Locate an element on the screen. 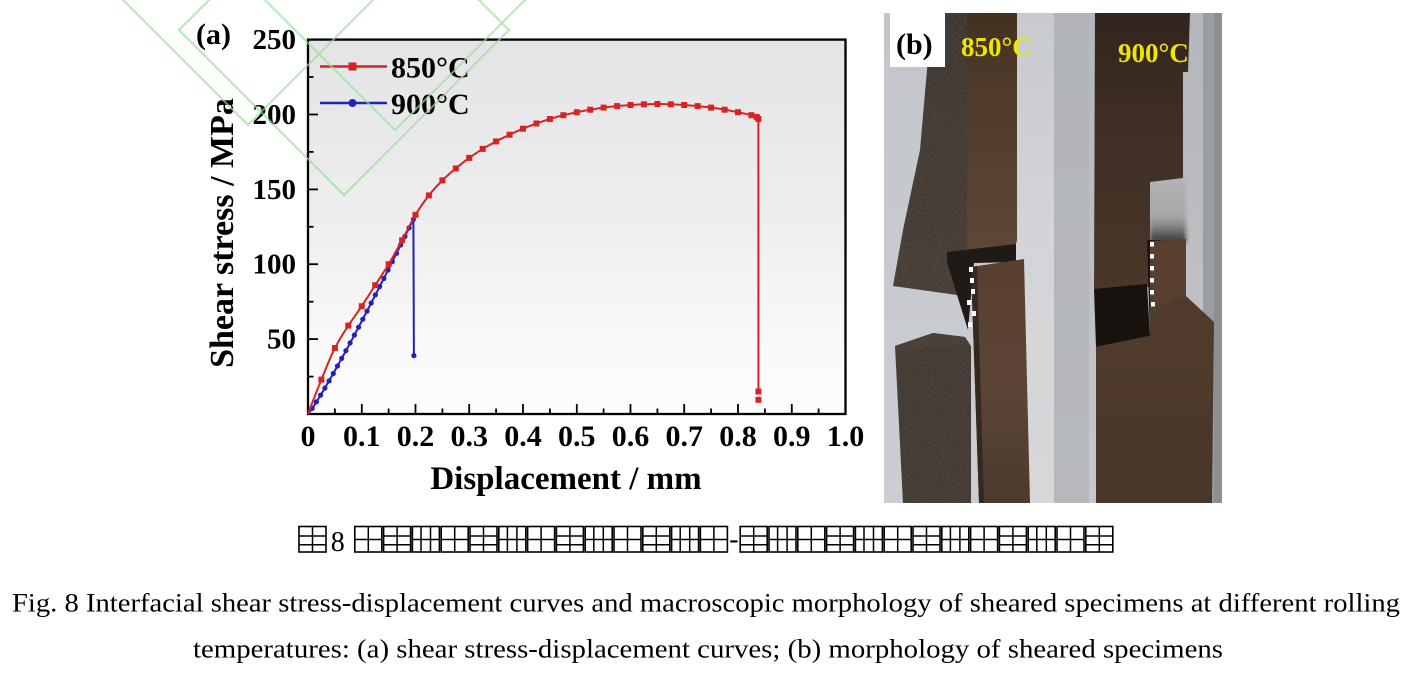 The height and width of the screenshot is (674, 1412). svg-text: 50 is located at coordinates (281, 340).